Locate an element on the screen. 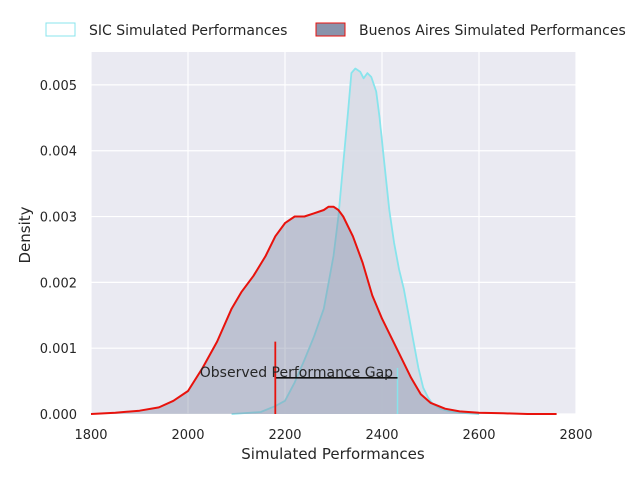  x-tick-label: 2400 is located at coordinates (381, 435).